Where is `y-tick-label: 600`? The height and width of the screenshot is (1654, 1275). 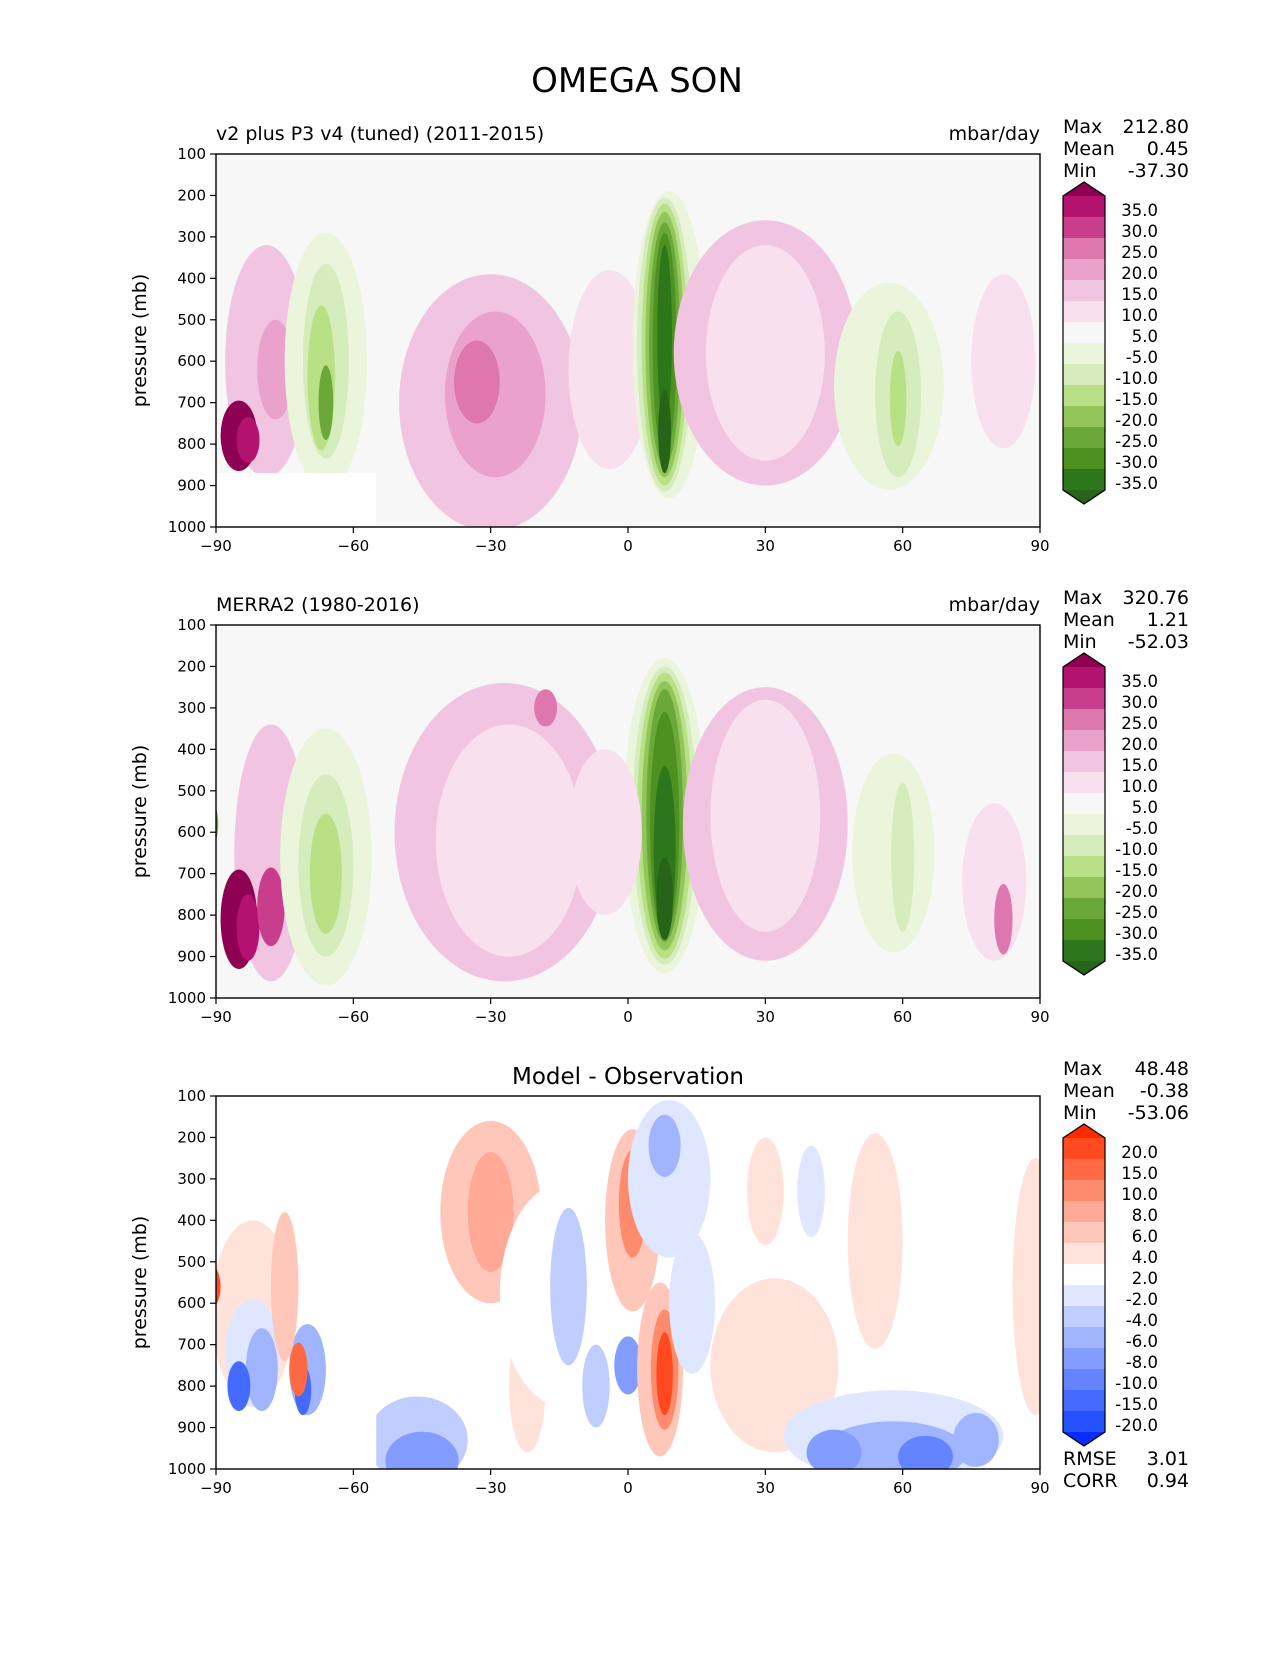
y-tick-label: 600 is located at coordinates (191, 832).